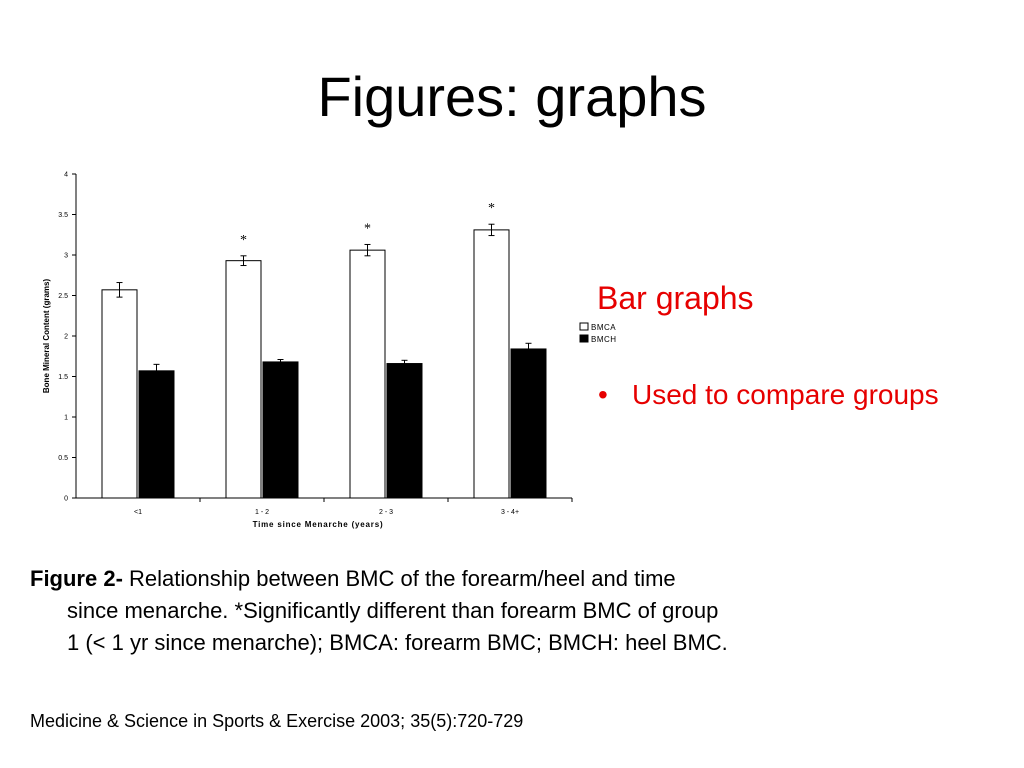 This screenshot has height=768, width=1024. What do you see at coordinates (63, 296) in the screenshot?
I see `y-tick-label: 2.5` at bounding box center [63, 296].